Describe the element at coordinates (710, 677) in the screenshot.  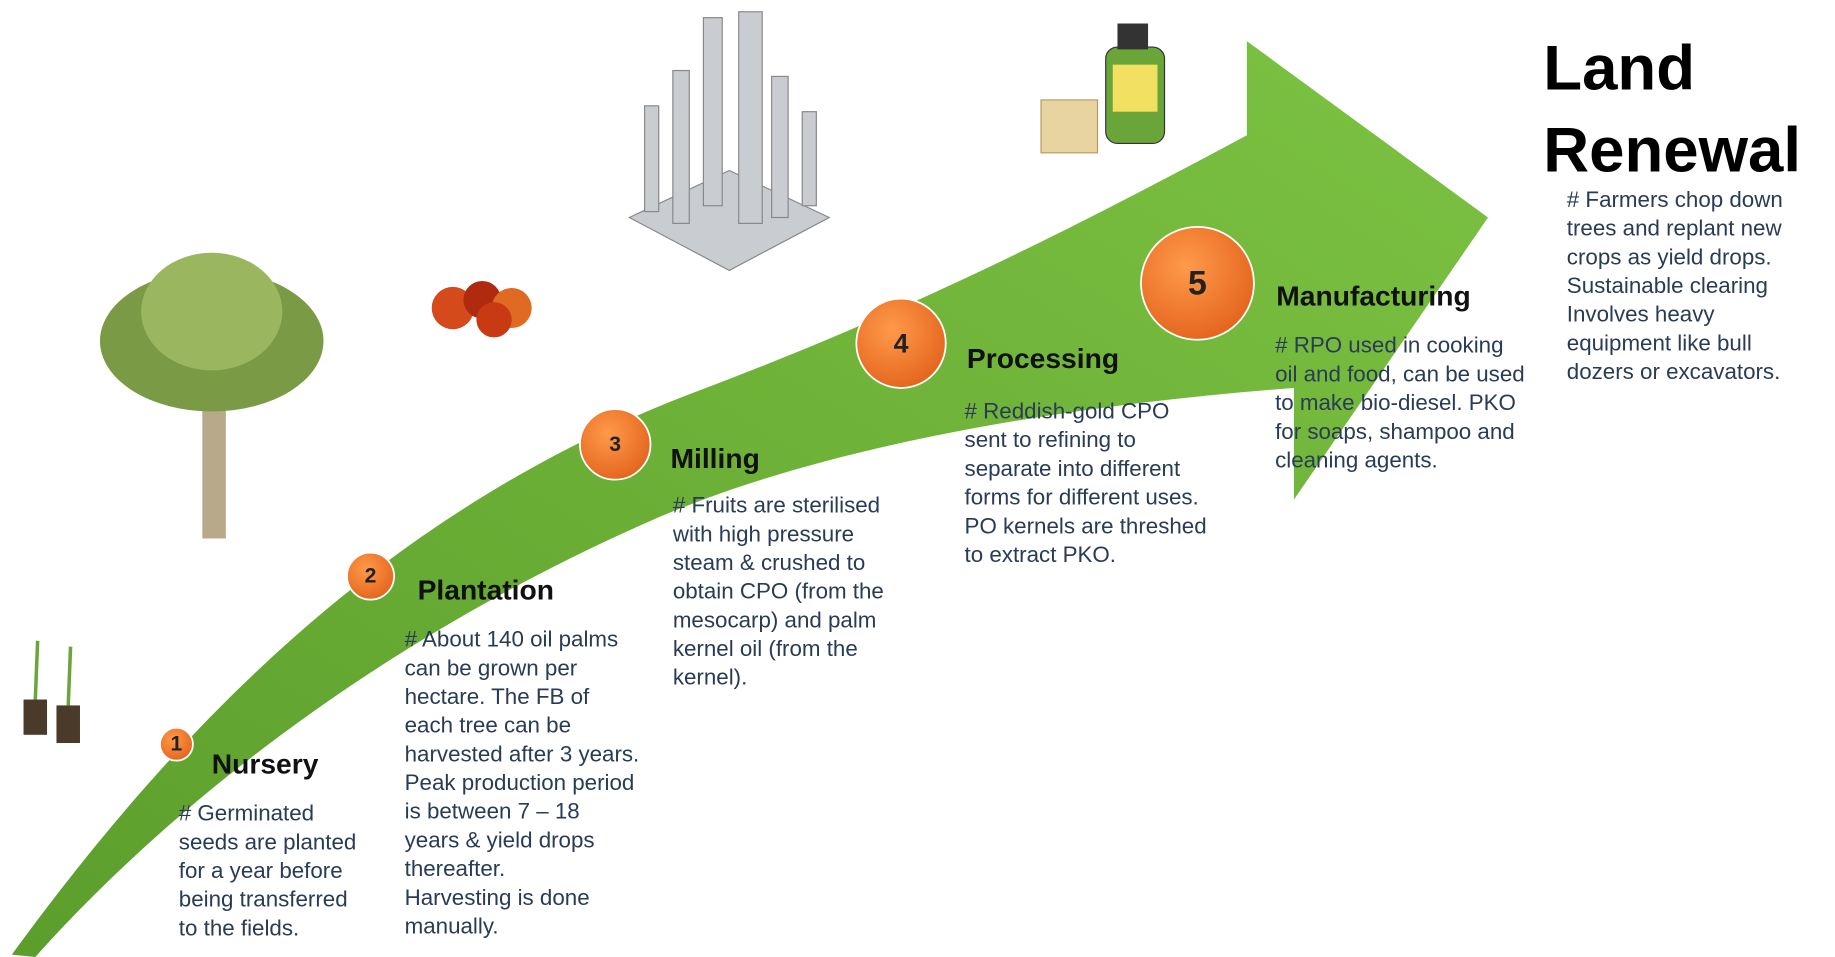
I see `step-text: kernel).` at that location.